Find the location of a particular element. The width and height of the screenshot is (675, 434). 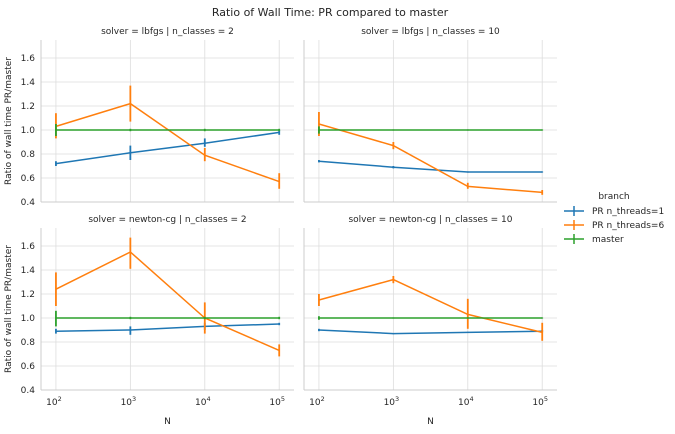

facet-title: solver = lbfgs | n_classes = 2 is located at coordinates (167, 32).